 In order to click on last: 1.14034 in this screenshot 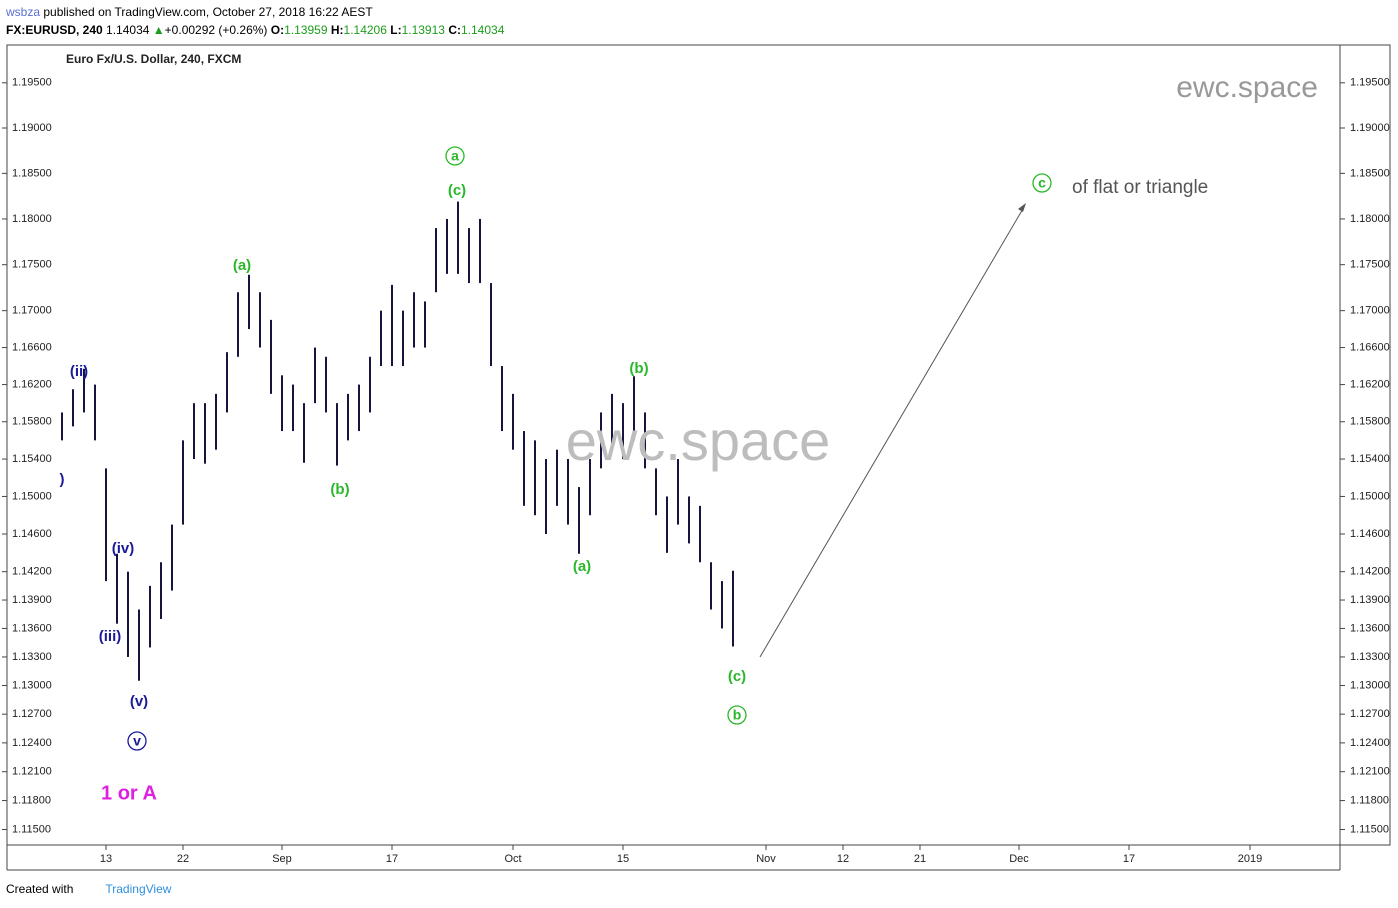, I will do `click(128, 30)`.